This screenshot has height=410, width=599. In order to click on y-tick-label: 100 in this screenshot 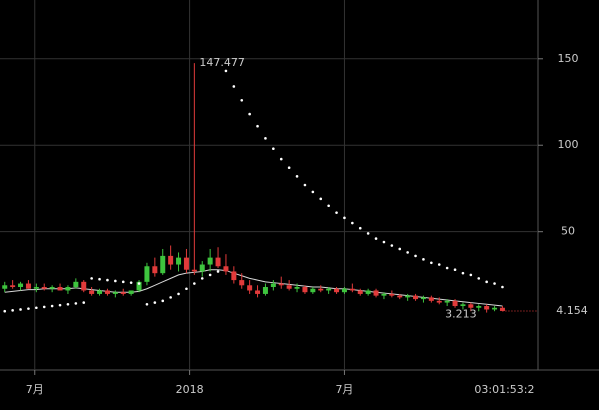, I will do `click(568, 144)`.